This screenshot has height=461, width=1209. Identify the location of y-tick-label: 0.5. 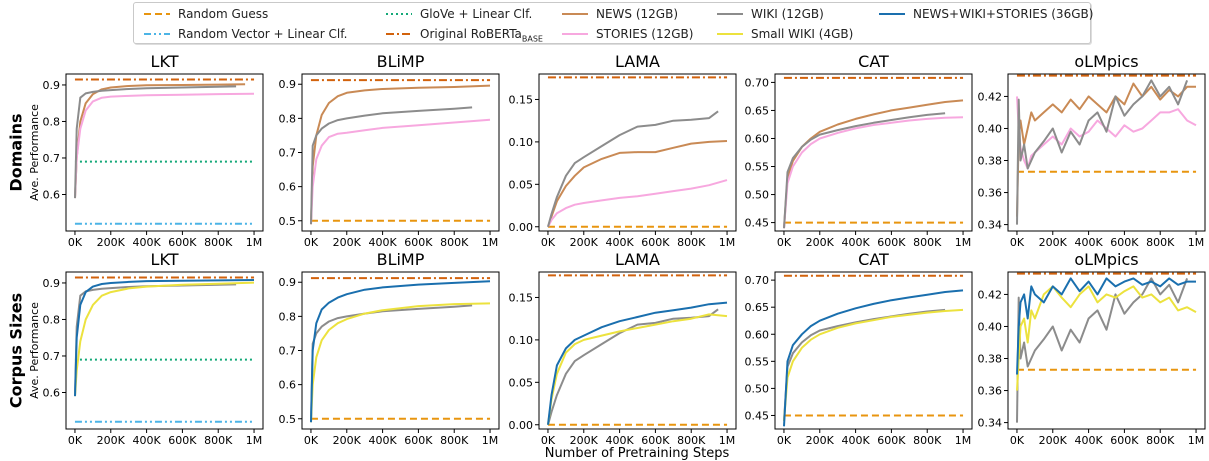
(288, 221).